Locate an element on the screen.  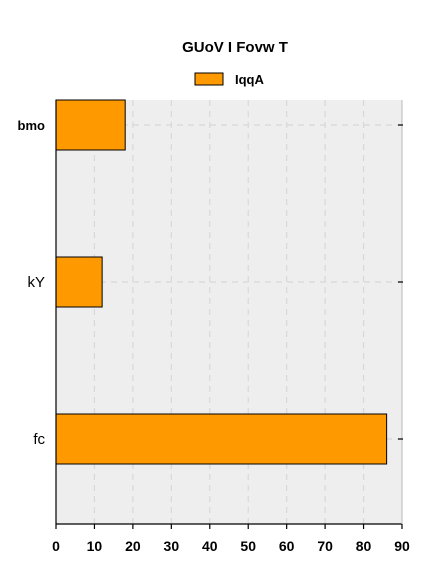
category-label: kY is located at coordinates (36, 282).